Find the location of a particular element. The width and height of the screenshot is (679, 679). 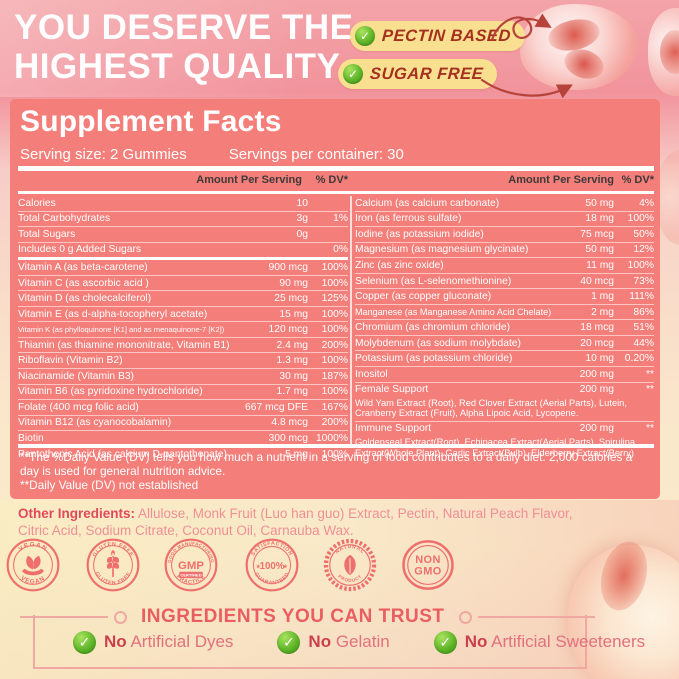

svg-text: PRODUCT is located at coordinates (350, 578).